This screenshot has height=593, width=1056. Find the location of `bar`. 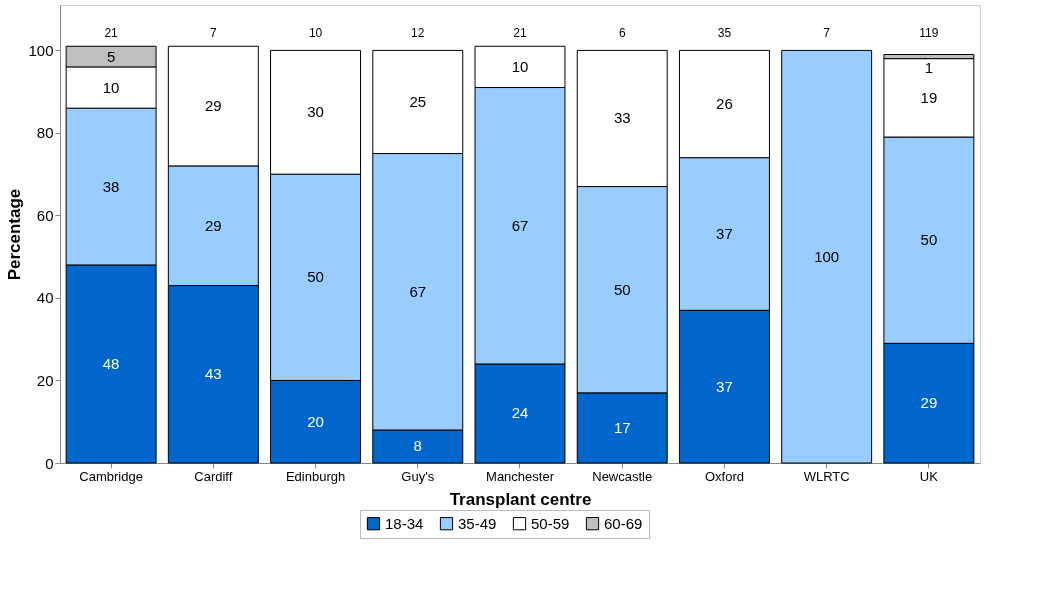

bar is located at coordinates (827, 256).